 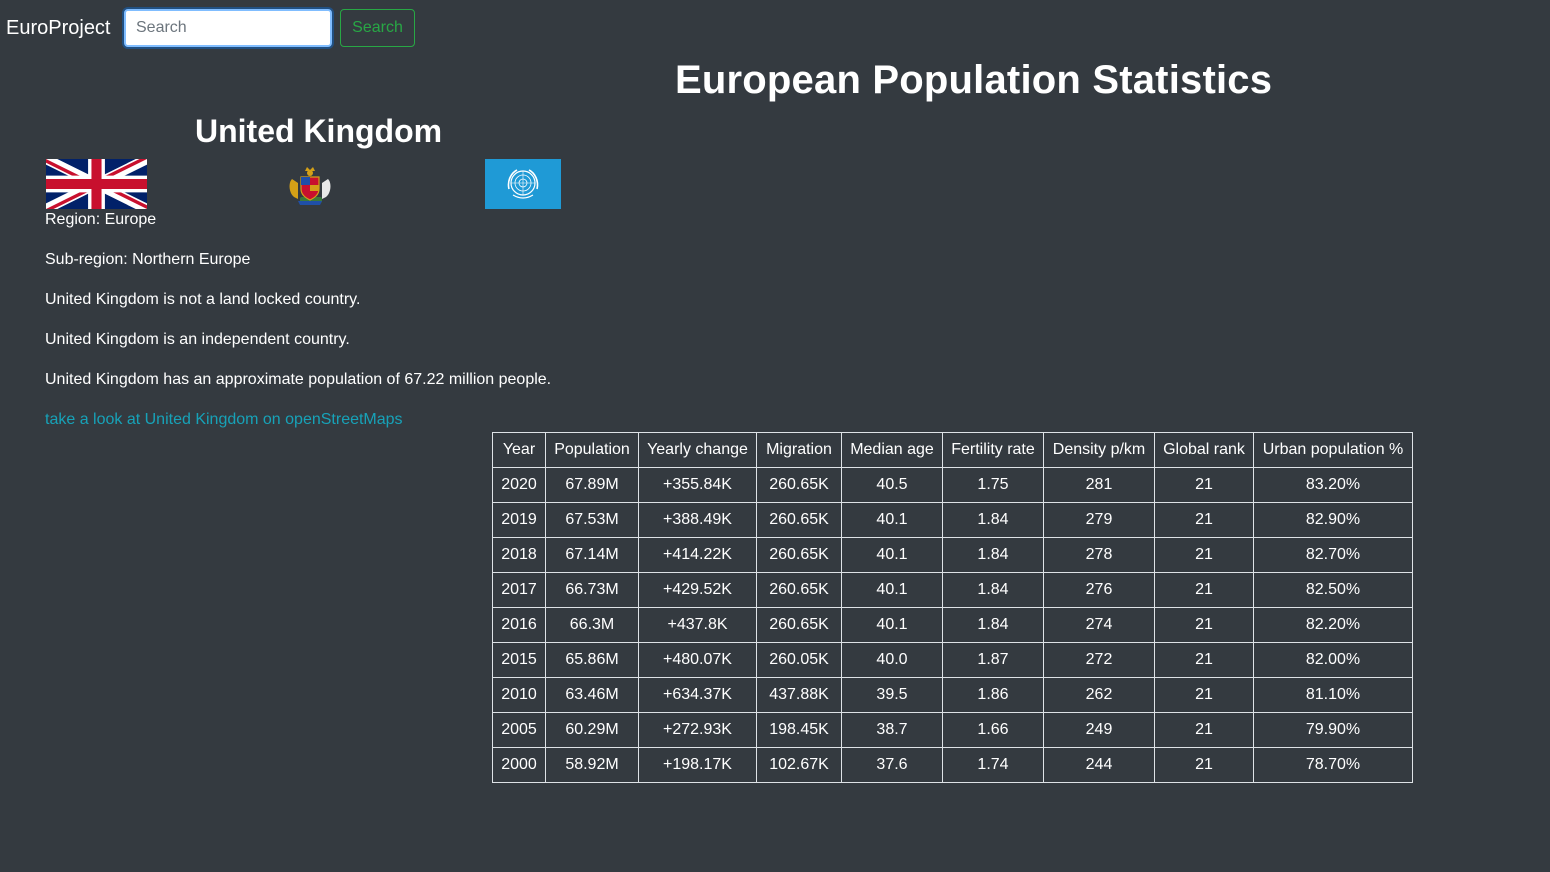 What do you see at coordinates (377, 28) in the screenshot?
I see `search-button: Search` at bounding box center [377, 28].